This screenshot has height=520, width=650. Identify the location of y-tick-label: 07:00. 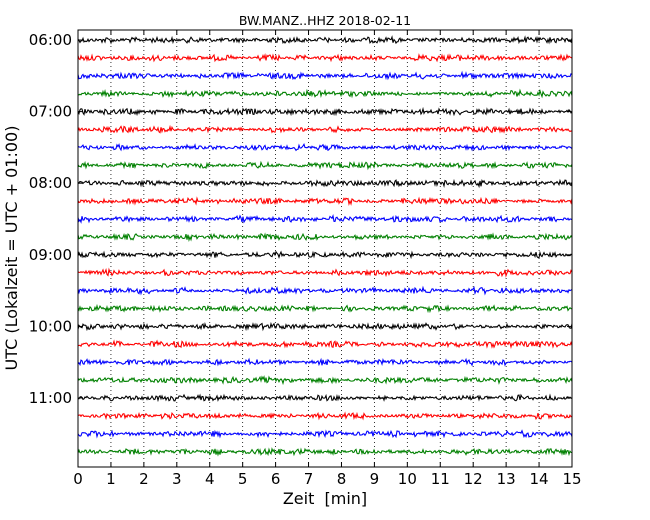
(50, 112).